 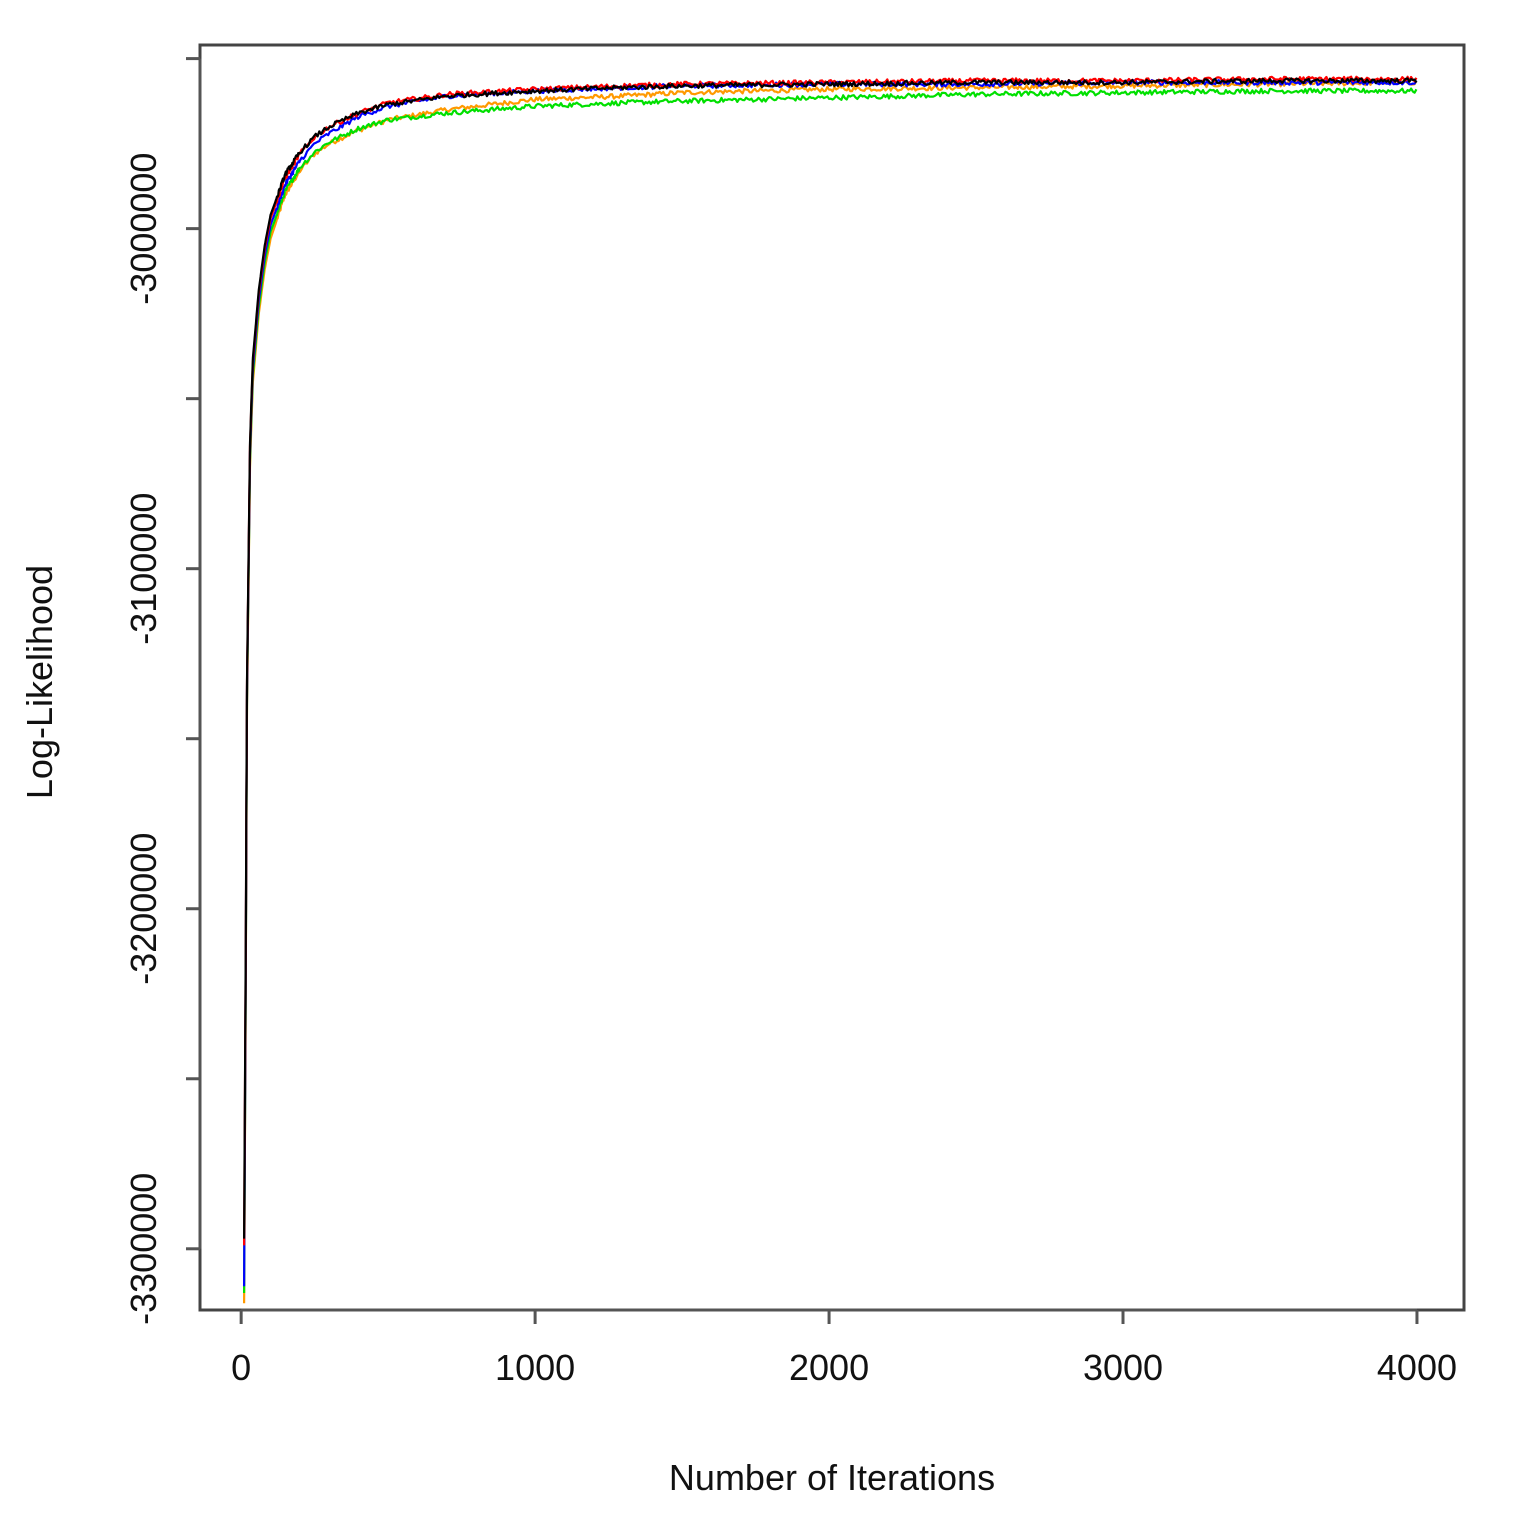 What do you see at coordinates (241, 1367) in the screenshot?
I see `x-tick-label: 0` at bounding box center [241, 1367].